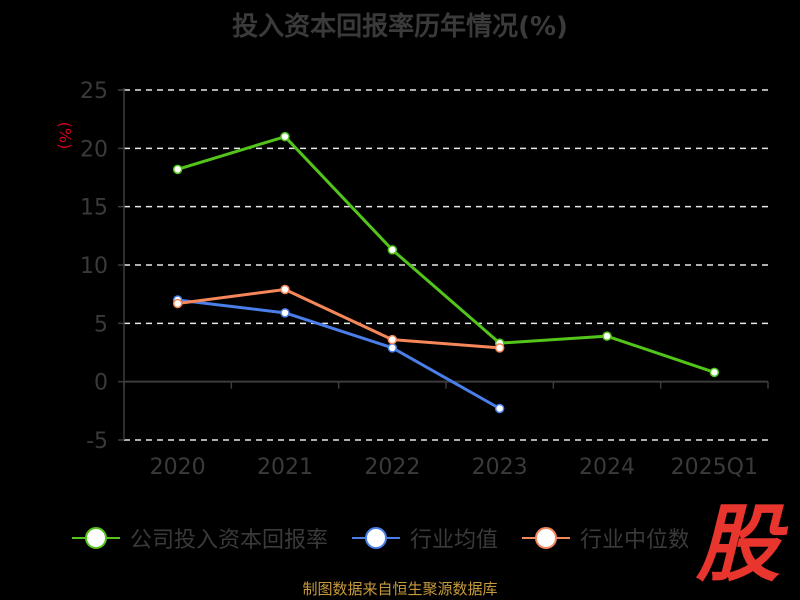 Image resolution: width=800 pixels, height=600 pixels. What do you see at coordinates (97, 441) in the screenshot?
I see `y-tick-label: -5` at bounding box center [97, 441].